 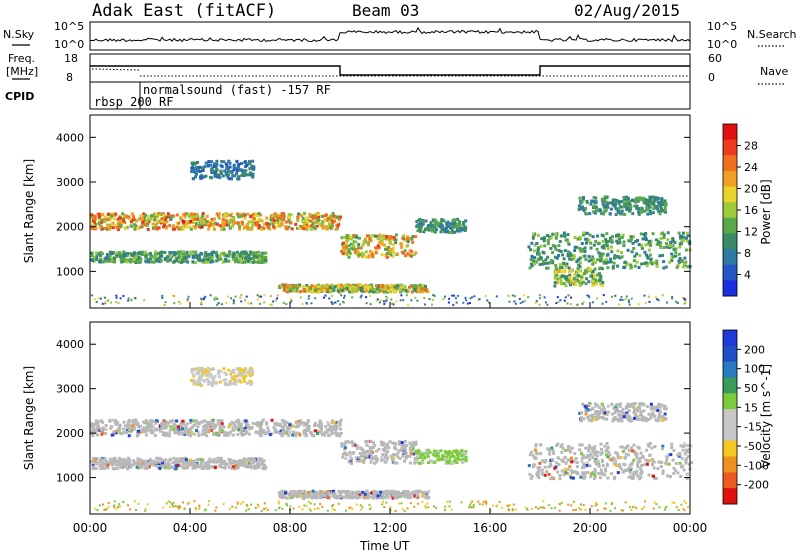 I want to click on power-colorbar-swatch, so click(x=730, y=147).